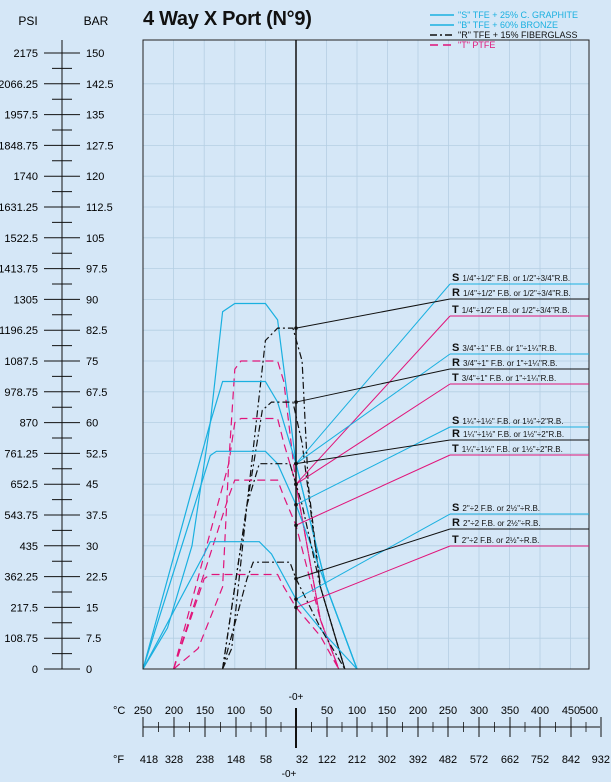 The height and width of the screenshot is (782, 611). Describe the element at coordinates (504, 363) in the screenshot. I see `size-label-text: R 3/4"÷1" F.B. or 1"÷1¼"R.B.` at that location.